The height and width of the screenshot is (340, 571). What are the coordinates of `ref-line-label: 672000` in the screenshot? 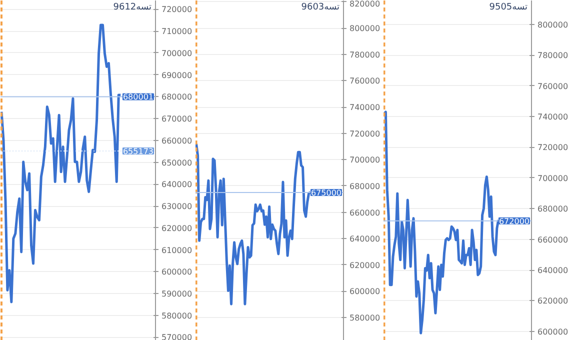 It's located at (514, 221).